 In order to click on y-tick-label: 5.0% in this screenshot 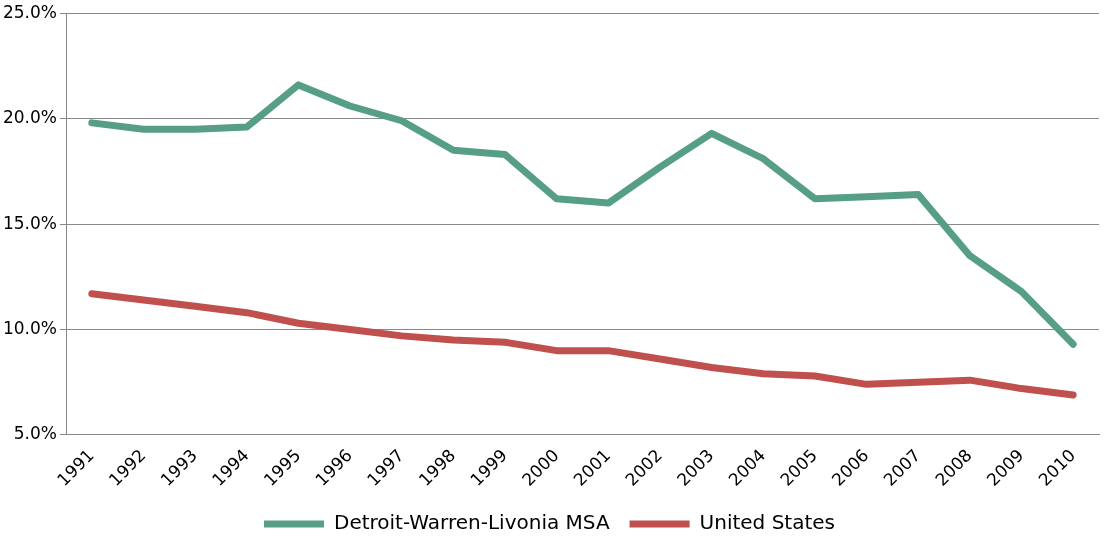, I will do `click(35, 433)`.